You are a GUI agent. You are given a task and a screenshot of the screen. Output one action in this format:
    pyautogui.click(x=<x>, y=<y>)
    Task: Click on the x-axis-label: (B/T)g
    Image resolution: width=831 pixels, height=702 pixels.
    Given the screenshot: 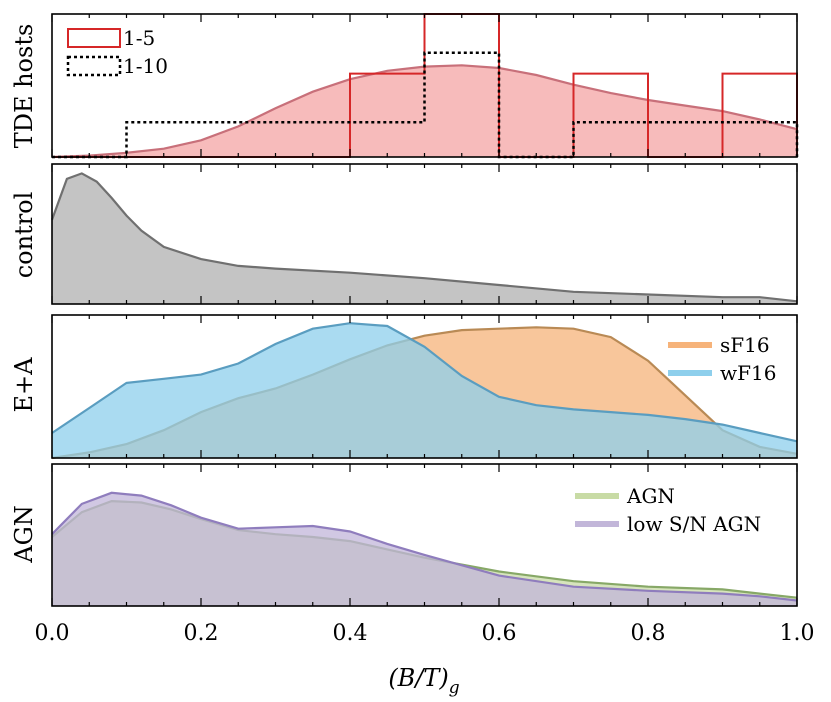 What is the action you would take?
    pyautogui.click(x=423, y=681)
    